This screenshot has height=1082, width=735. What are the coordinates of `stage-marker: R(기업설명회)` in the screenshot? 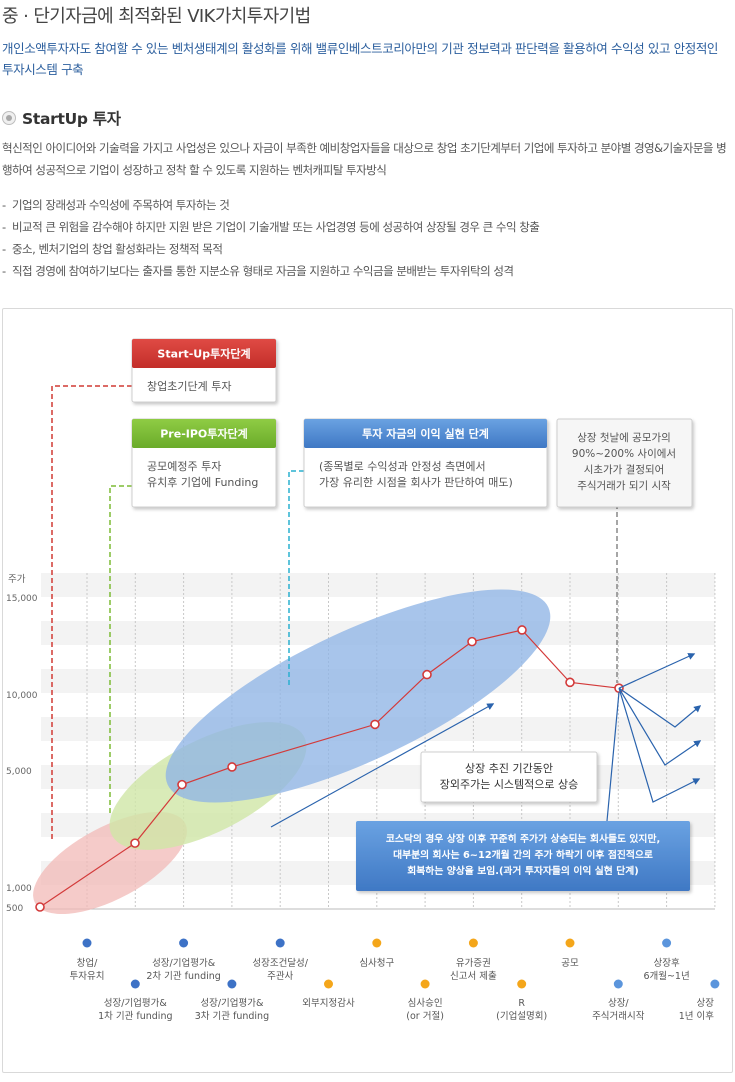 It's located at (521, 1000).